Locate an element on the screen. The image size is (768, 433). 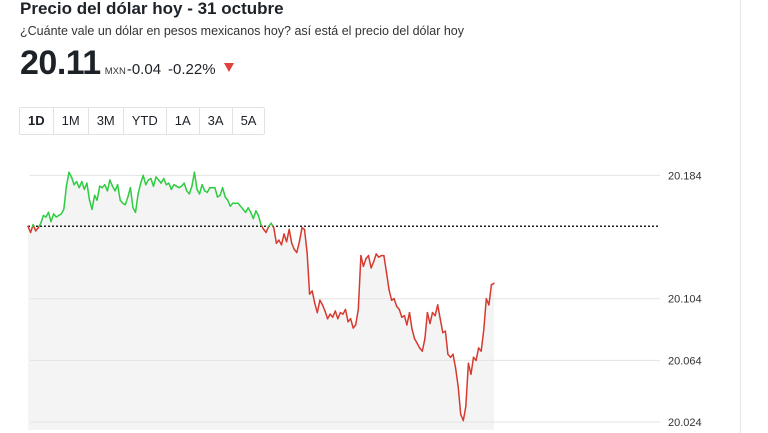
tab-ytd: YTD is located at coordinates (145, 121).